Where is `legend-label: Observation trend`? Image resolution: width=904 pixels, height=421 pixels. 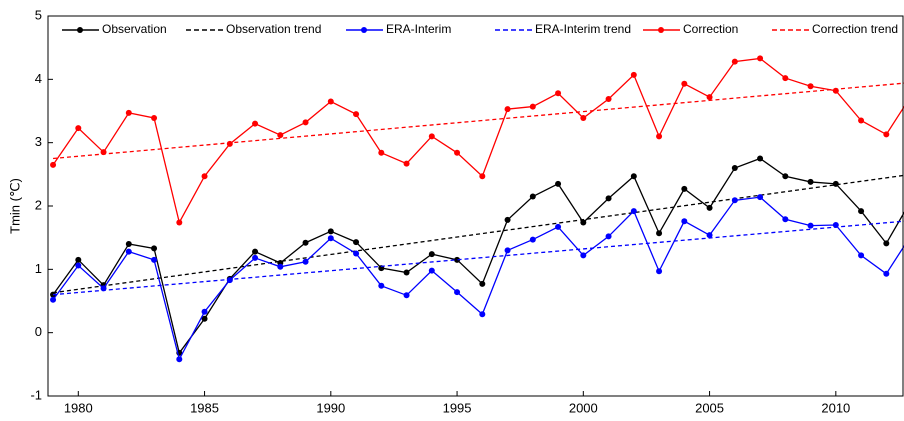 legend-label: Observation trend is located at coordinates (273, 29).